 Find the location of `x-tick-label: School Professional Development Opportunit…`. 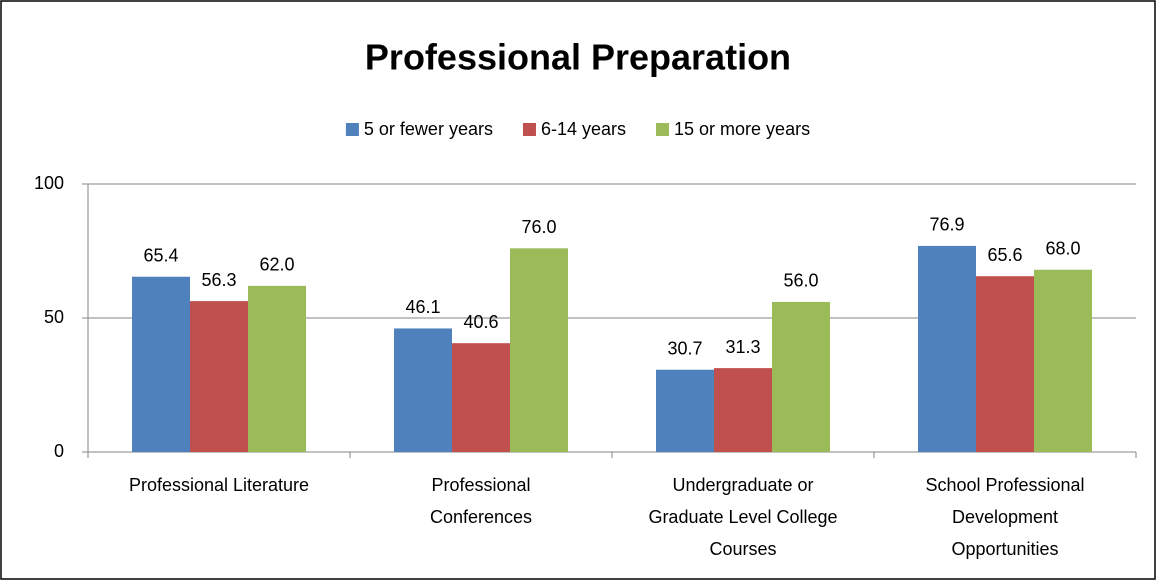

x-tick-label: School Professional Development Opportunit… is located at coordinates (1004, 517).